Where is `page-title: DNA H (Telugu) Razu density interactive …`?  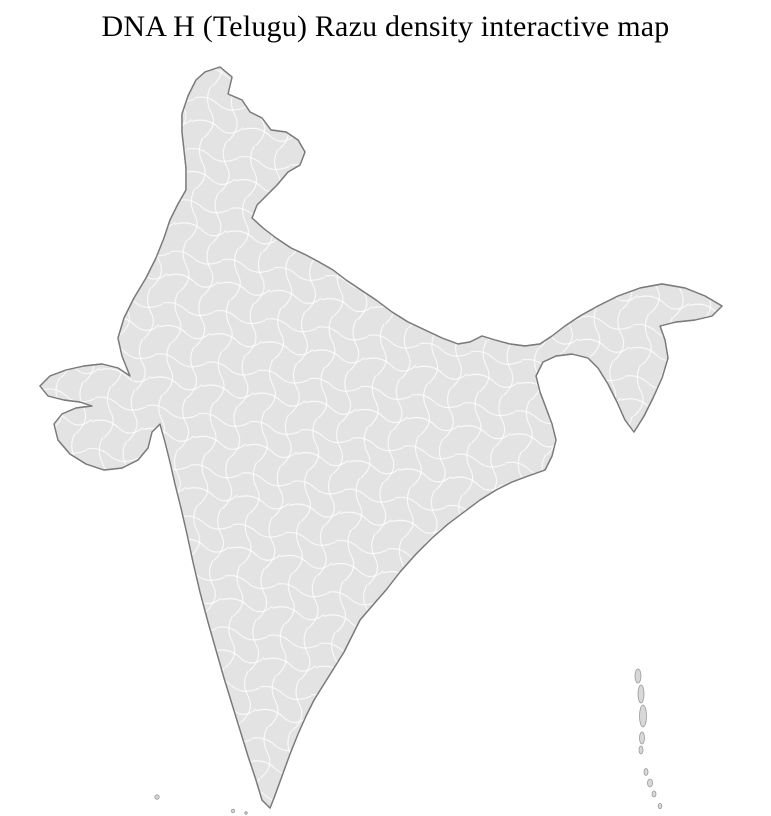
page-title: DNA H (Telugu) Razu density interactive … is located at coordinates (385, 26).